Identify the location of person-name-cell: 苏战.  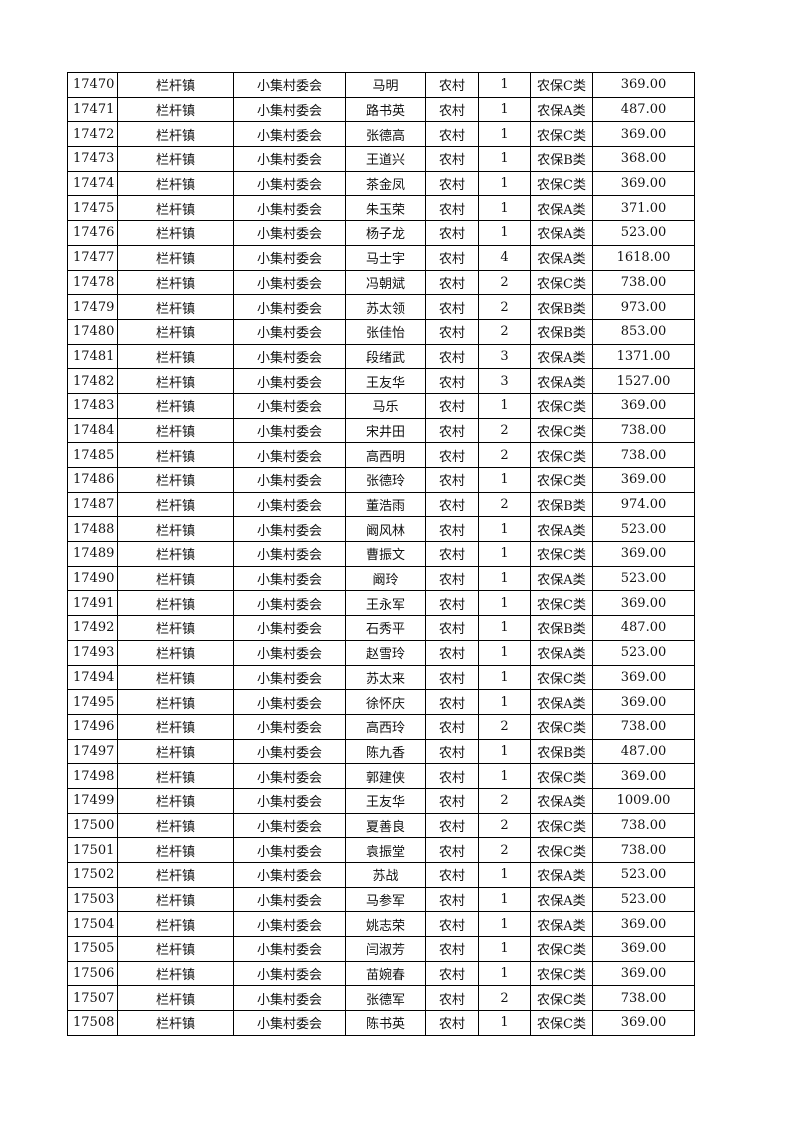
(385, 875).